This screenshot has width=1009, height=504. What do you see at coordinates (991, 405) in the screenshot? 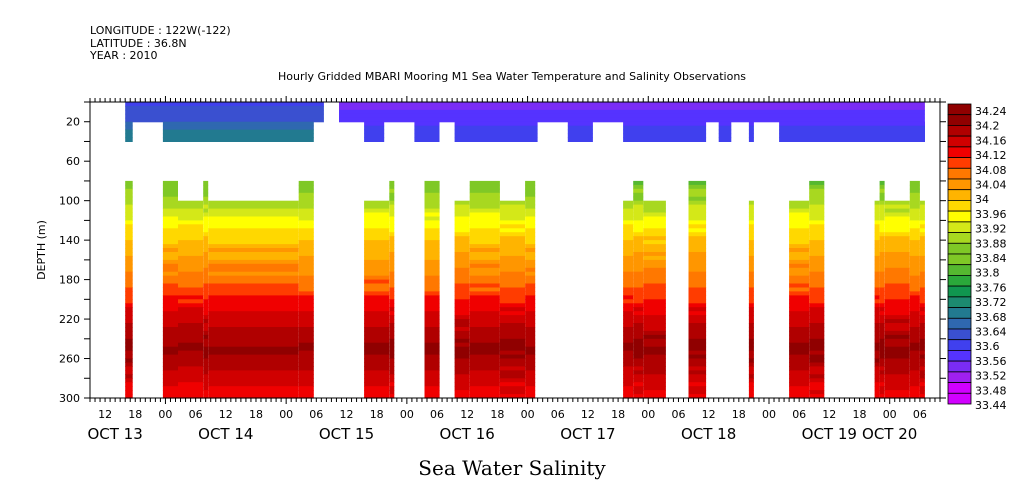
I see `colorbar-label: 33.44` at bounding box center [991, 405].